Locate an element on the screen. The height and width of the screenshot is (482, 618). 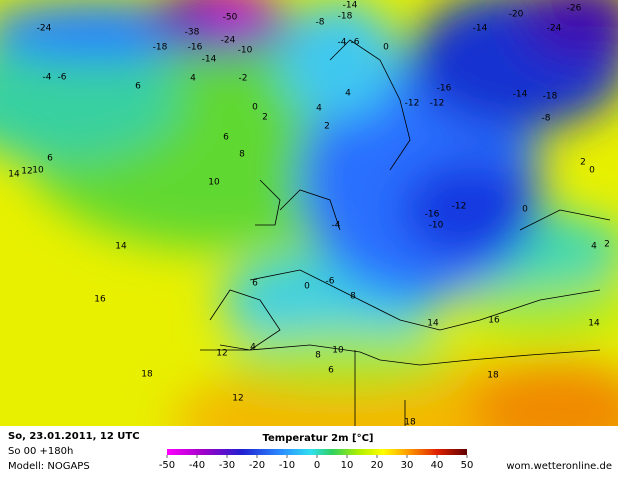
colorbar-tick-label: -40 is located at coordinates (197, 465).